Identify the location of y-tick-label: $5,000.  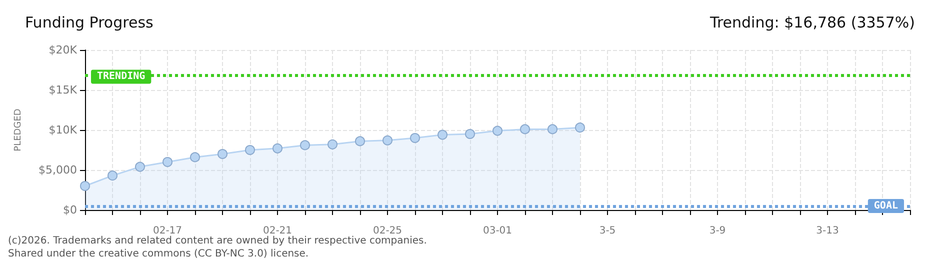
(57, 170).